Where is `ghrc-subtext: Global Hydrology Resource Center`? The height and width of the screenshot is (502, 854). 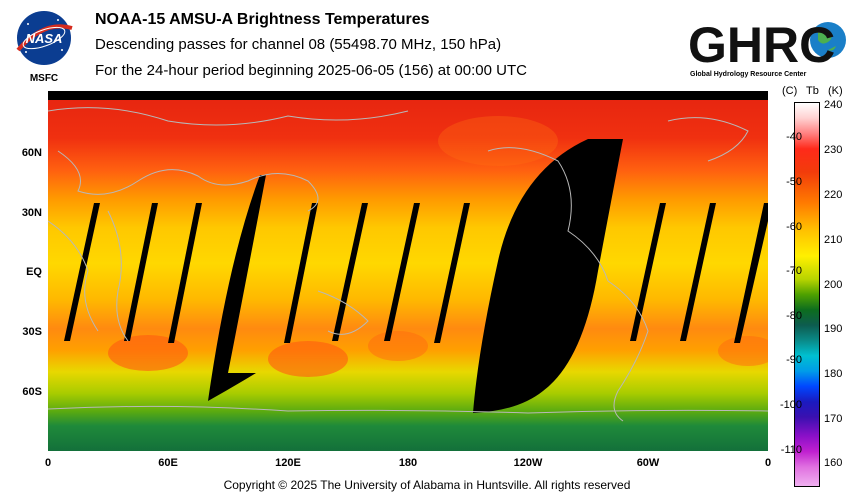
ghrc-subtext: Global Hydrology Resource Center is located at coordinates (748, 74).